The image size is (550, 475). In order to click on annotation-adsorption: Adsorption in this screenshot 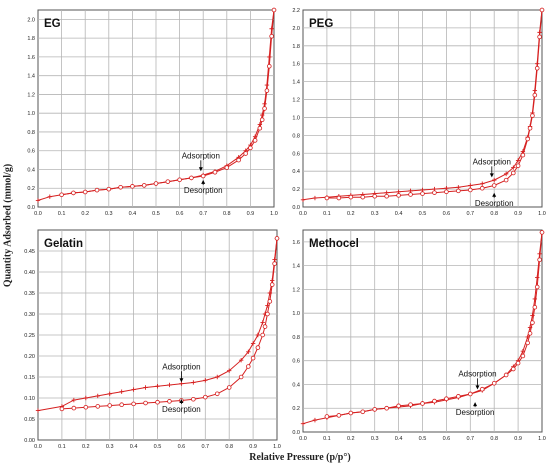, I will do `click(492, 161)`.